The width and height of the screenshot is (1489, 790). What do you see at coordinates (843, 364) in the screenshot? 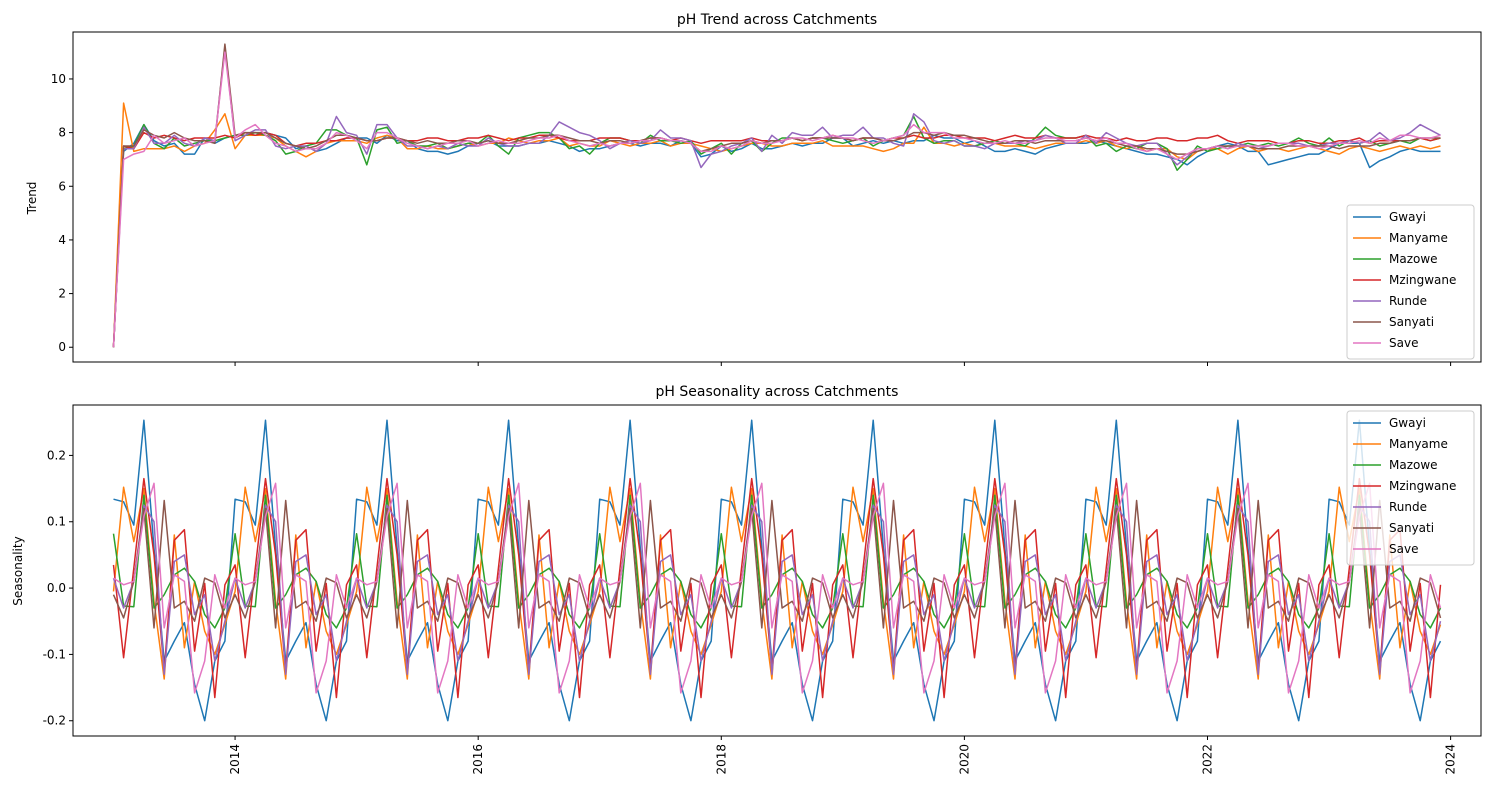
I see `trend-x-axis` at bounding box center [843, 364].